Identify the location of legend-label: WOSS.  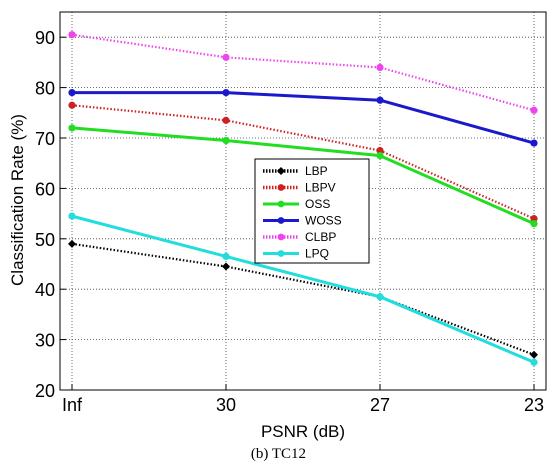
(323, 221).